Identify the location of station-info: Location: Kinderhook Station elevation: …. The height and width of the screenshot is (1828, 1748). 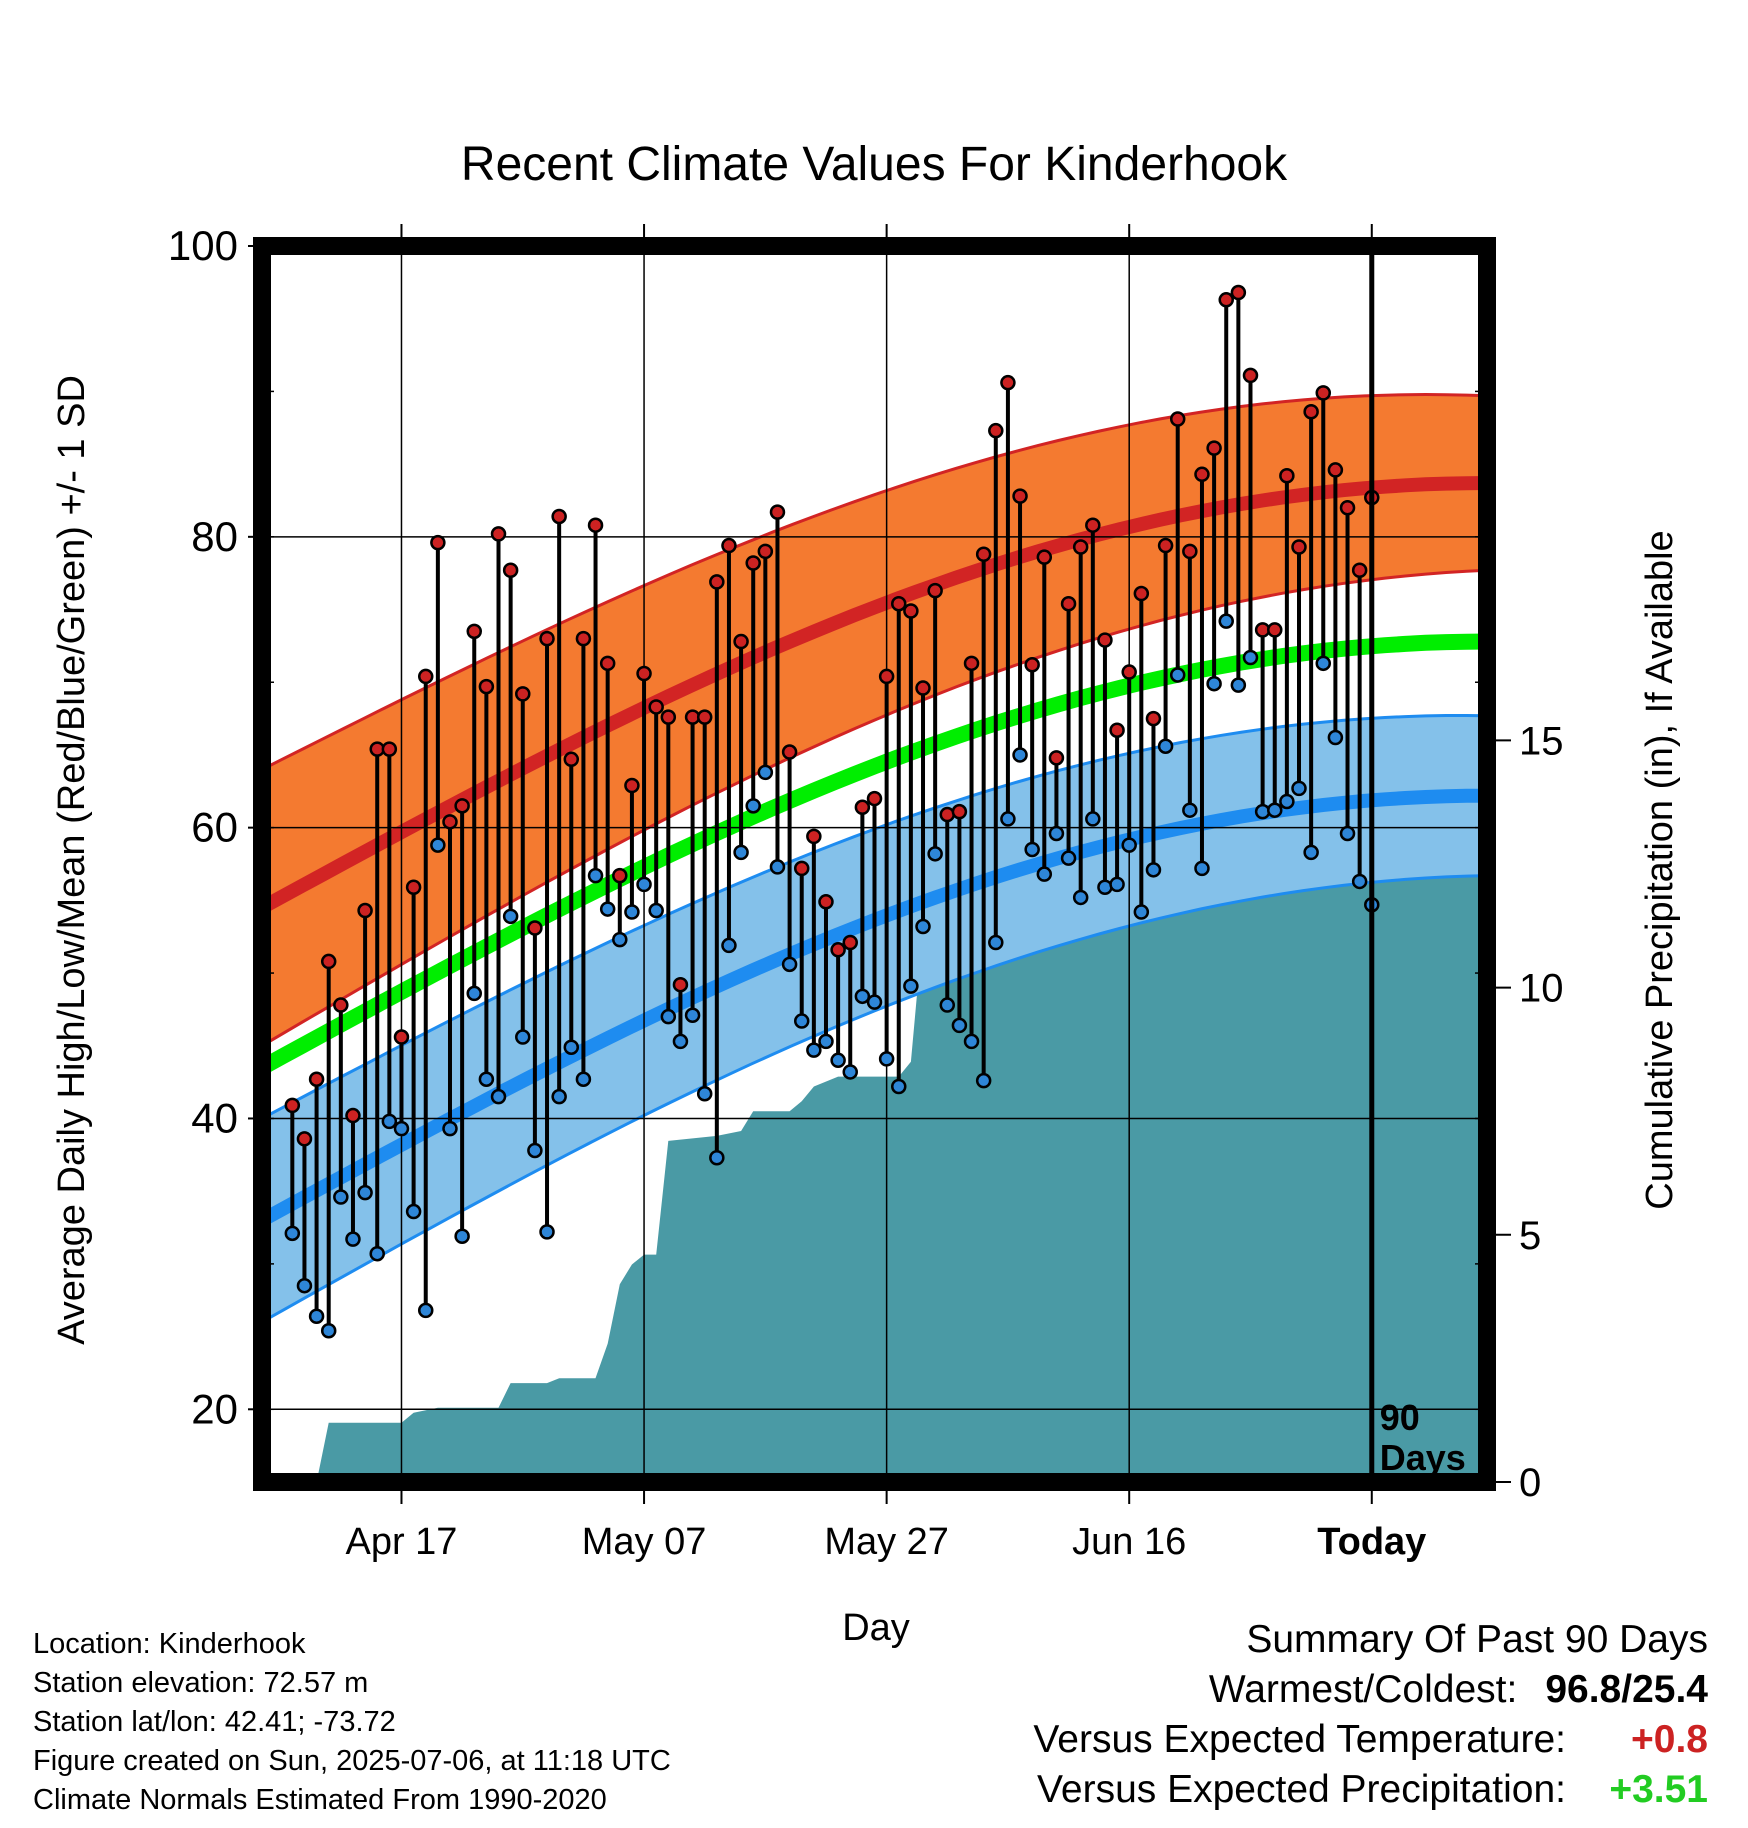
(352, 1722).